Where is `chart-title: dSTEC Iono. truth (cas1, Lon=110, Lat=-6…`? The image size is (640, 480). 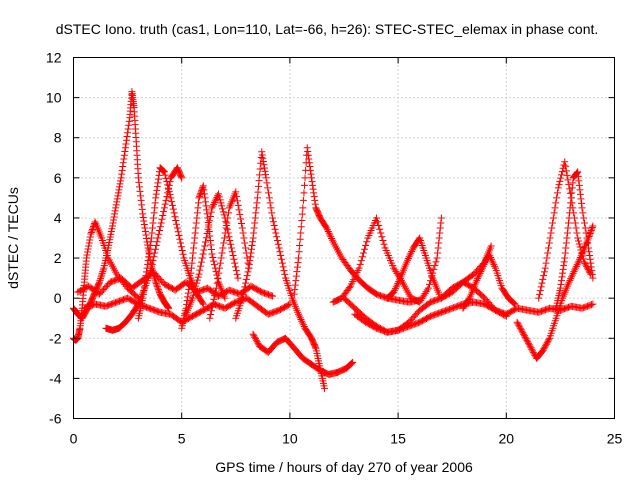
chart-title: dSTEC Iono. truth (cas1, Lon=110, Lat=-6… is located at coordinates (327, 29).